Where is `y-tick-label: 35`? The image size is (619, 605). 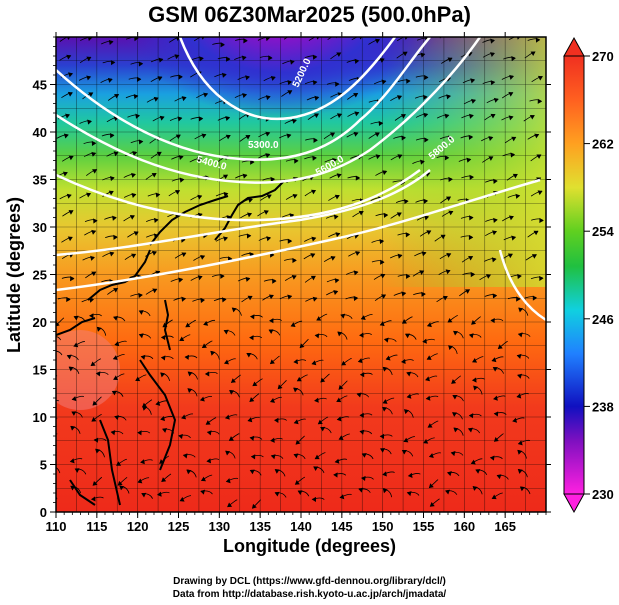
y-tick-label: 35 is located at coordinates (40, 180).